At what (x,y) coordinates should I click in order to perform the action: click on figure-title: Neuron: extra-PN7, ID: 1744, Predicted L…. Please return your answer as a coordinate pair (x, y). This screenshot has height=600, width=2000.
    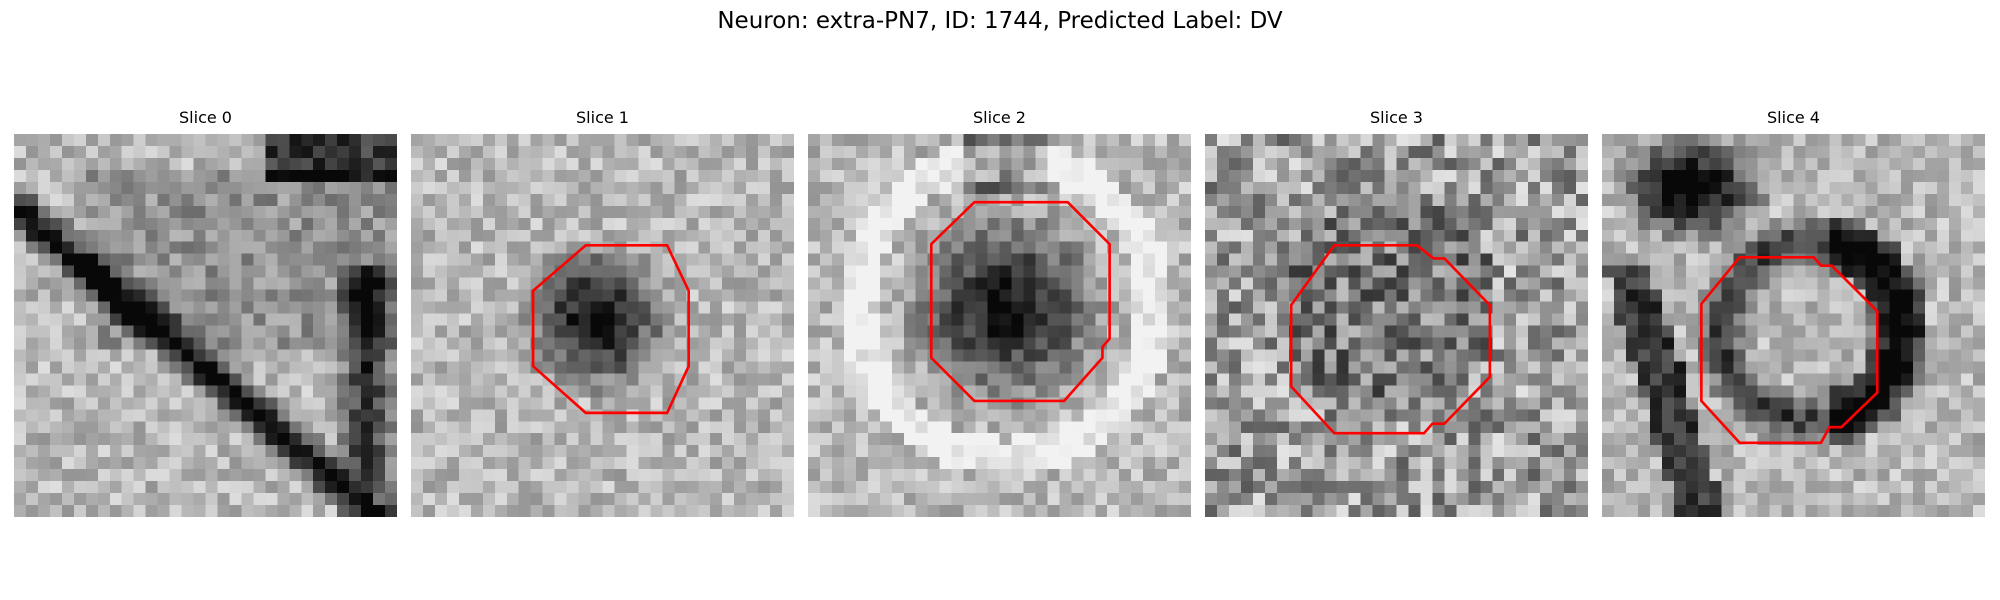
    Looking at the image, I should click on (1000, 21).